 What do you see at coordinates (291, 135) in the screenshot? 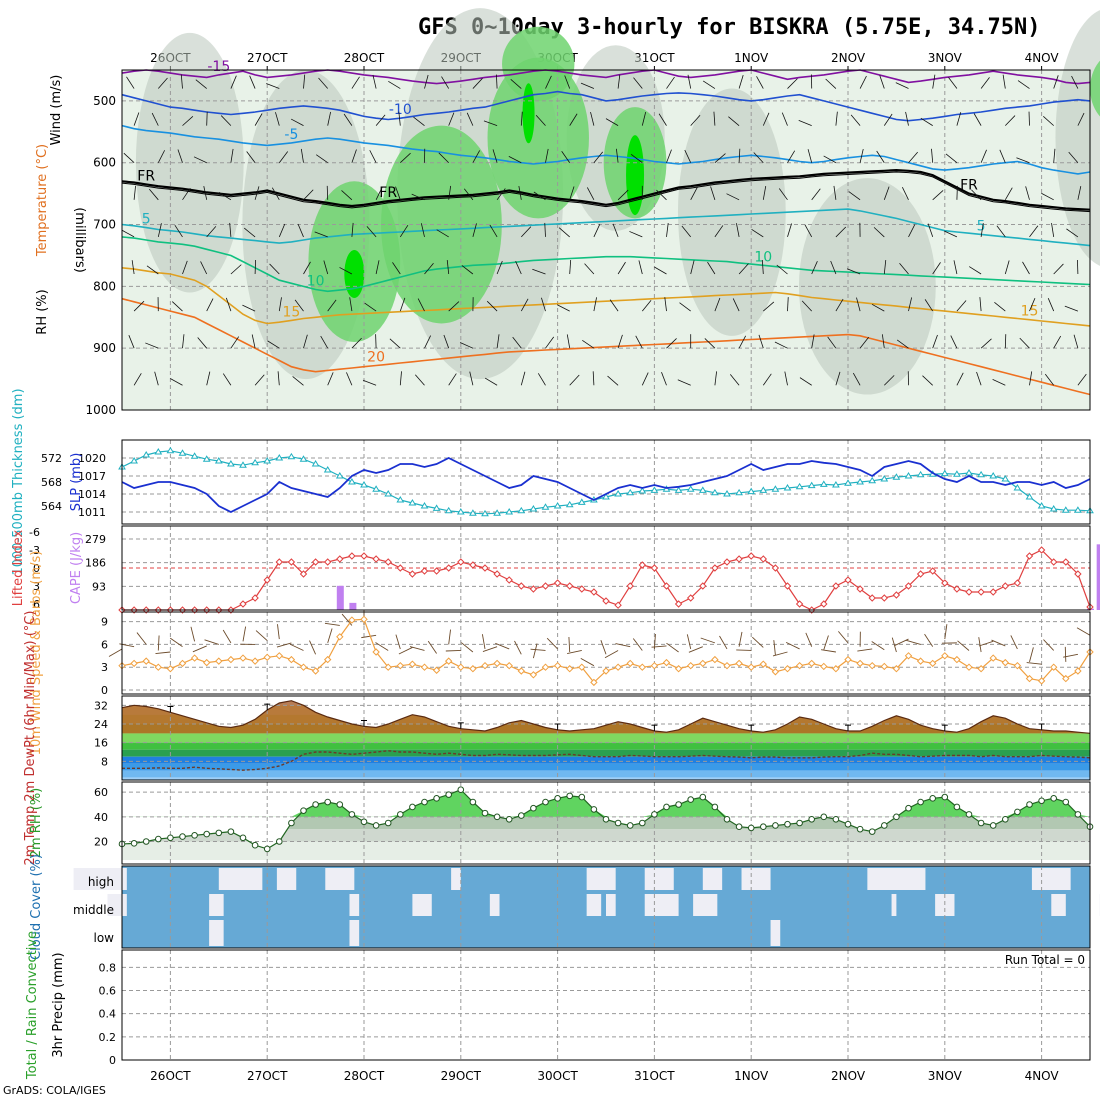
I see `contour-label: -5` at bounding box center [291, 135].